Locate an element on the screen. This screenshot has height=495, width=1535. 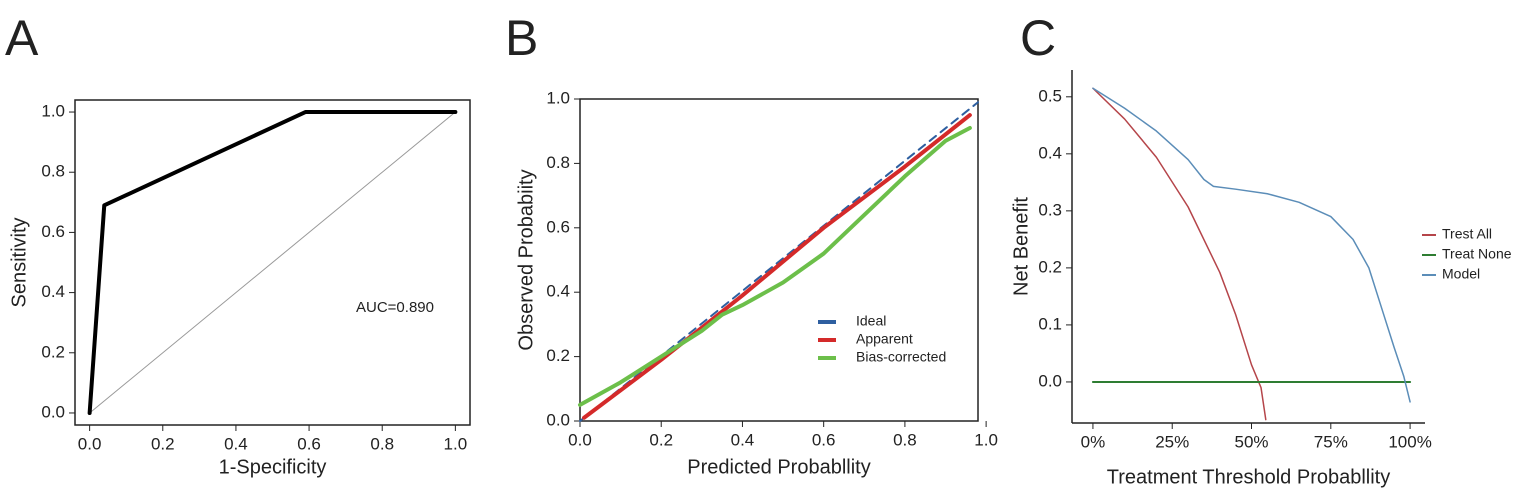
annotation: AUC=0.890 is located at coordinates (395, 307).